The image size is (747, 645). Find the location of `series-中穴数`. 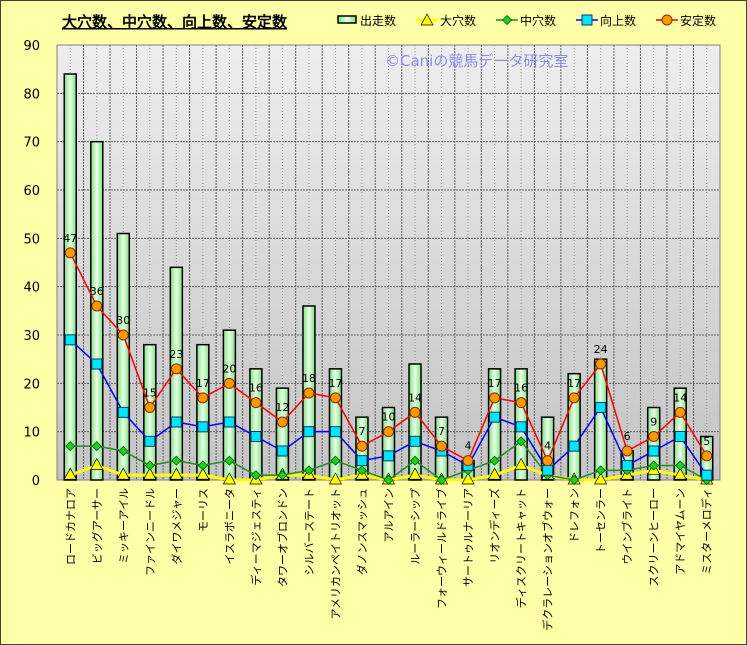

series-中穴数 is located at coordinates (388, 461).